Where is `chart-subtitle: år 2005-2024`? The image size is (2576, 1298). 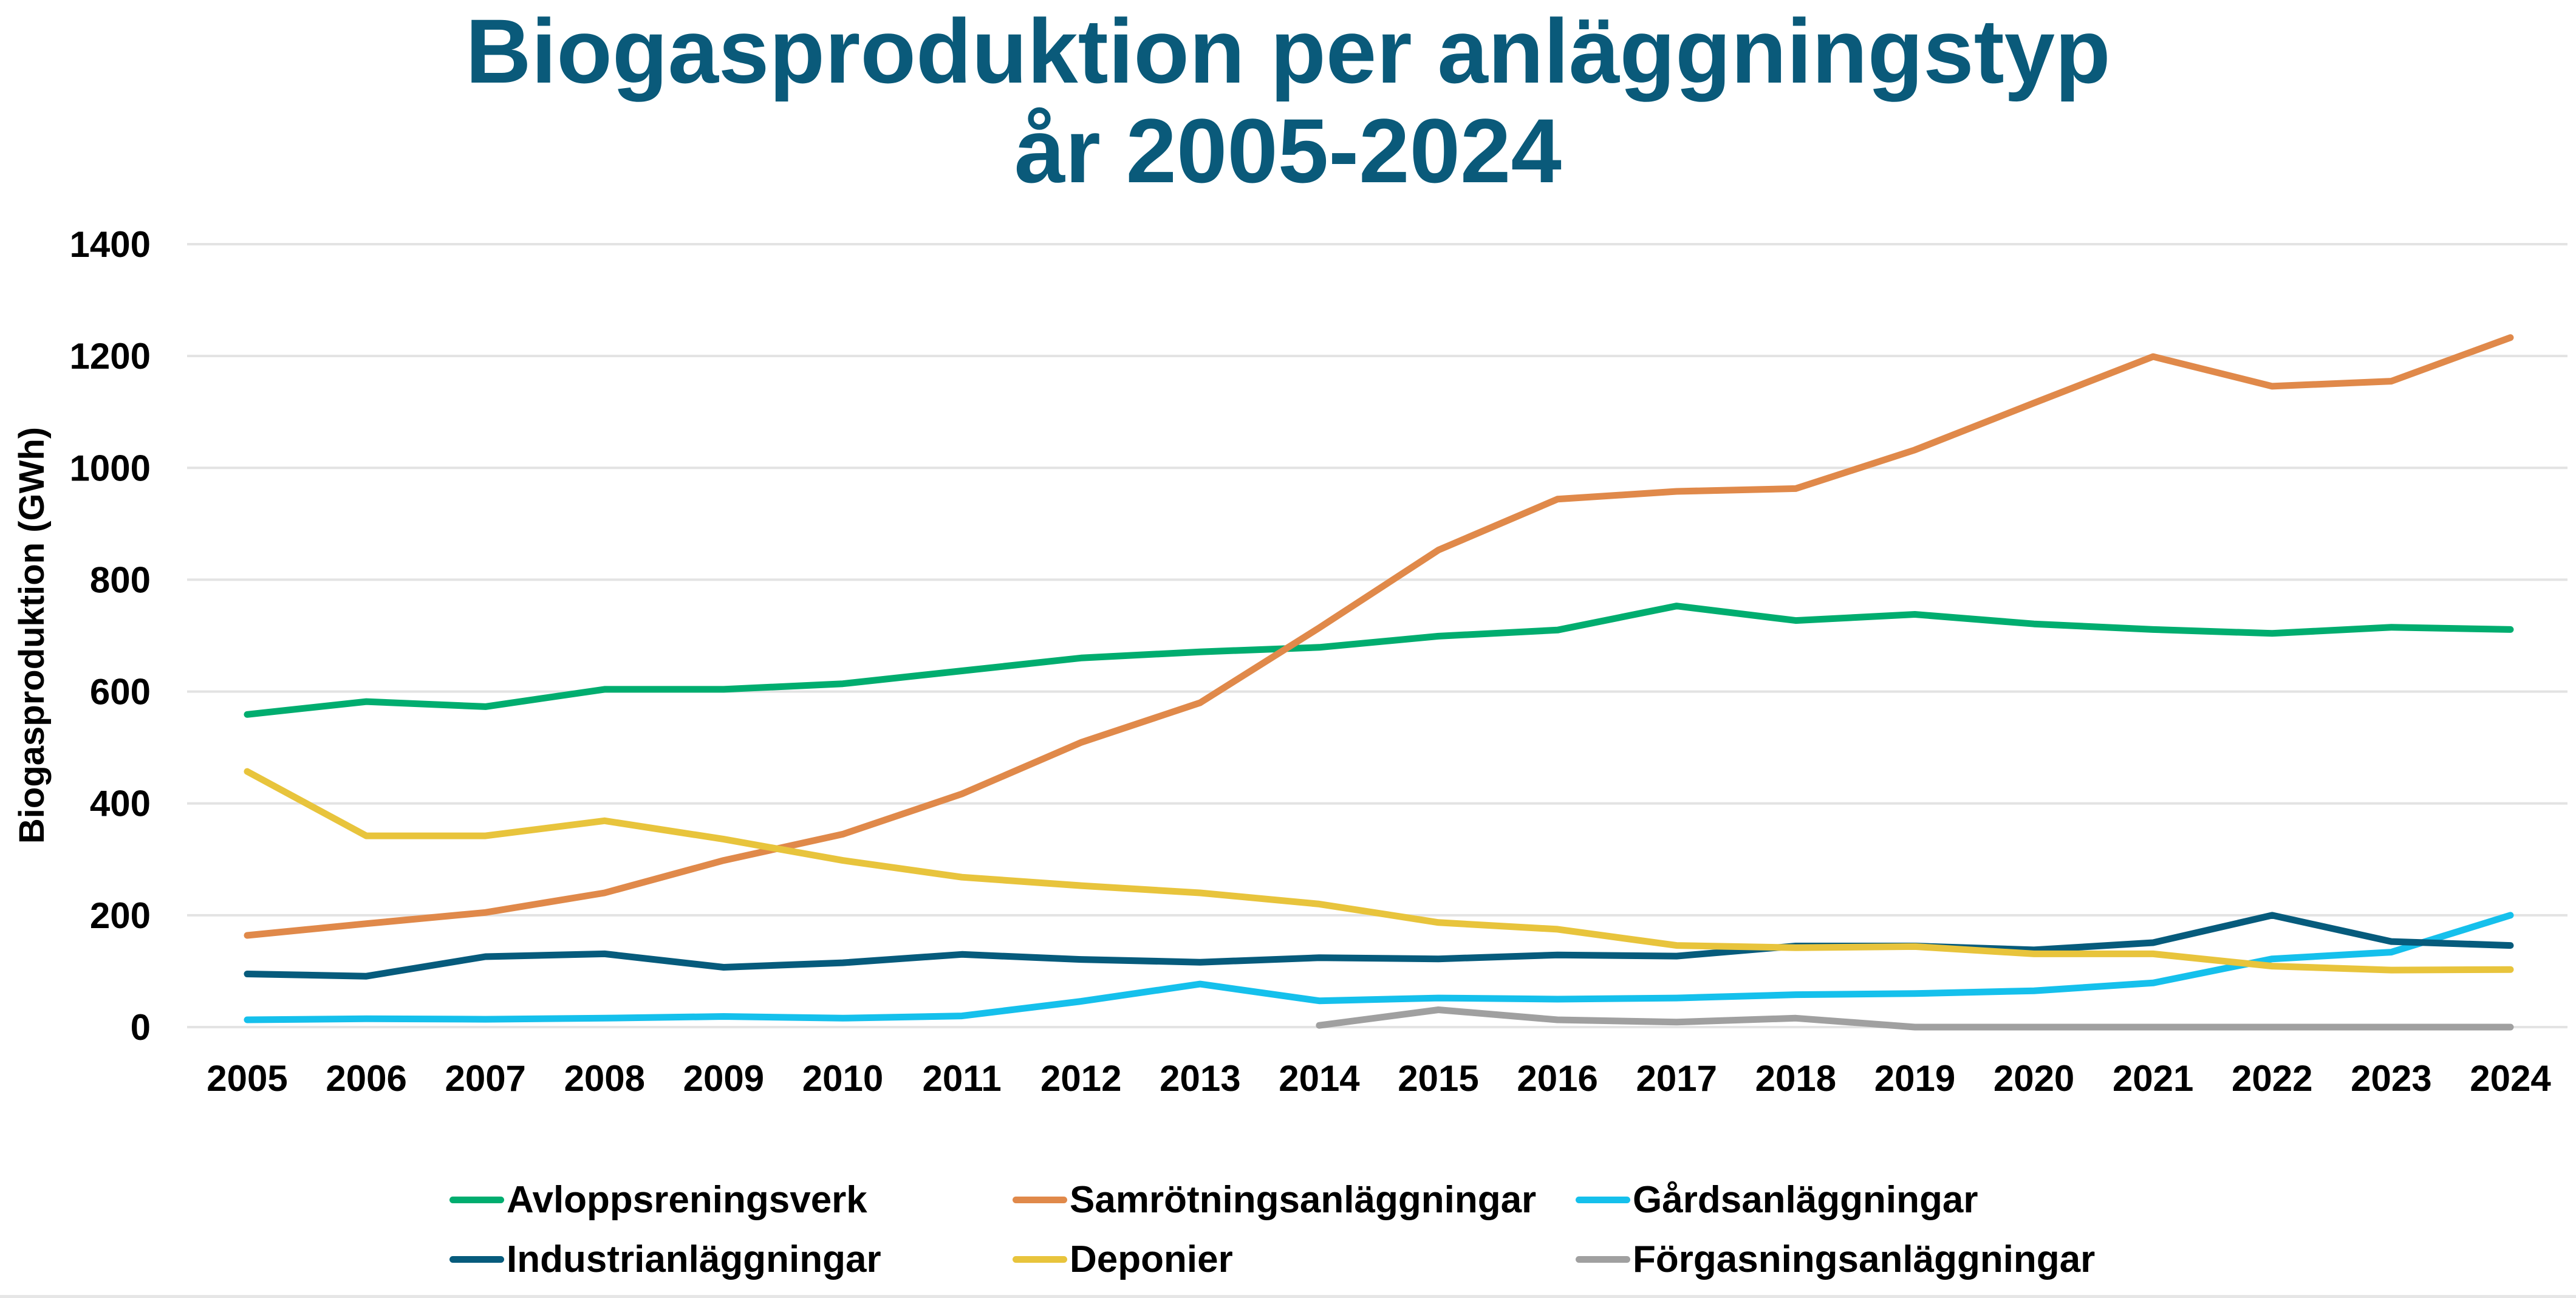
chart-subtitle: år 2005-2024 is located at coordinates (1288, 151).